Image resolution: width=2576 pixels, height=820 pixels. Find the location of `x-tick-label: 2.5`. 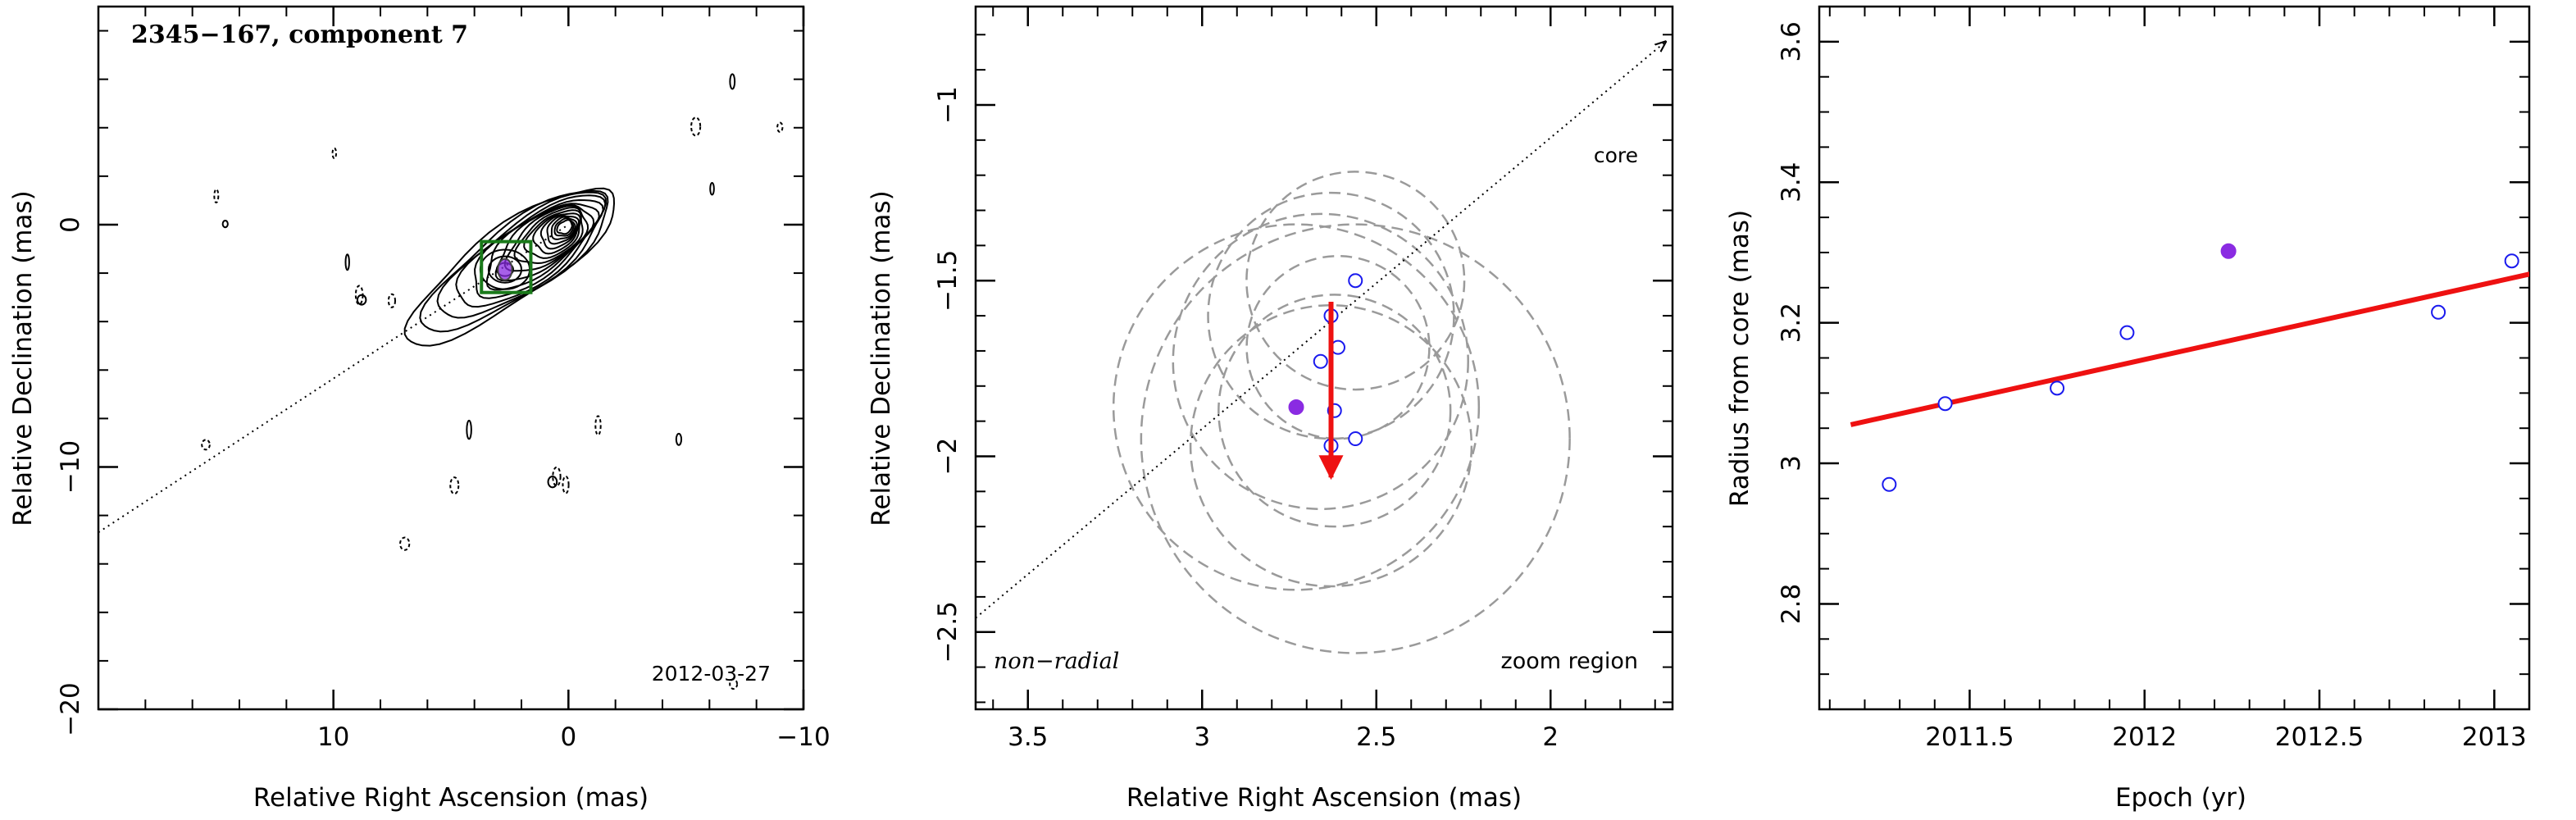

x-tick-label: 2.5 is located at coordinates (1376, 737).